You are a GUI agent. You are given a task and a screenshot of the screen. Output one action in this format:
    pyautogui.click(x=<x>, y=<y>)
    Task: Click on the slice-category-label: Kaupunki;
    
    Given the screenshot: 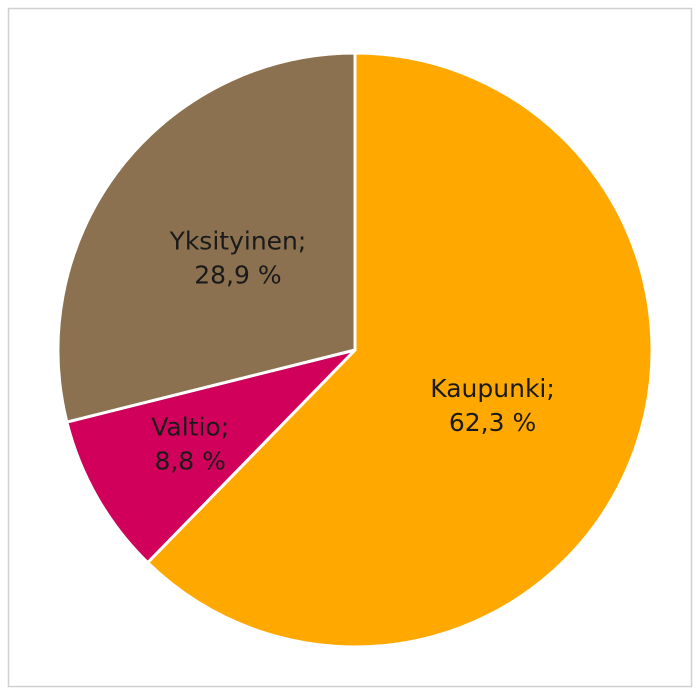 What is the action you would take?
    pyautogui.click(x=492, y=388)
    